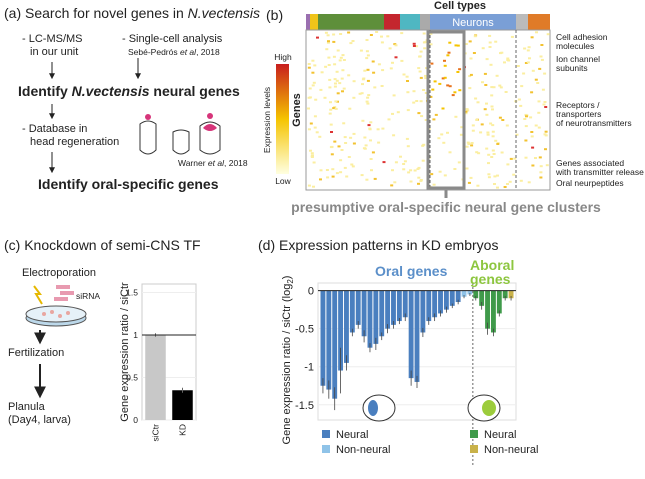 The image size is (645, 479). Describe the element at coordinates (135, 335) in the screenshot. I see `y-tick-label: 1` at that location.